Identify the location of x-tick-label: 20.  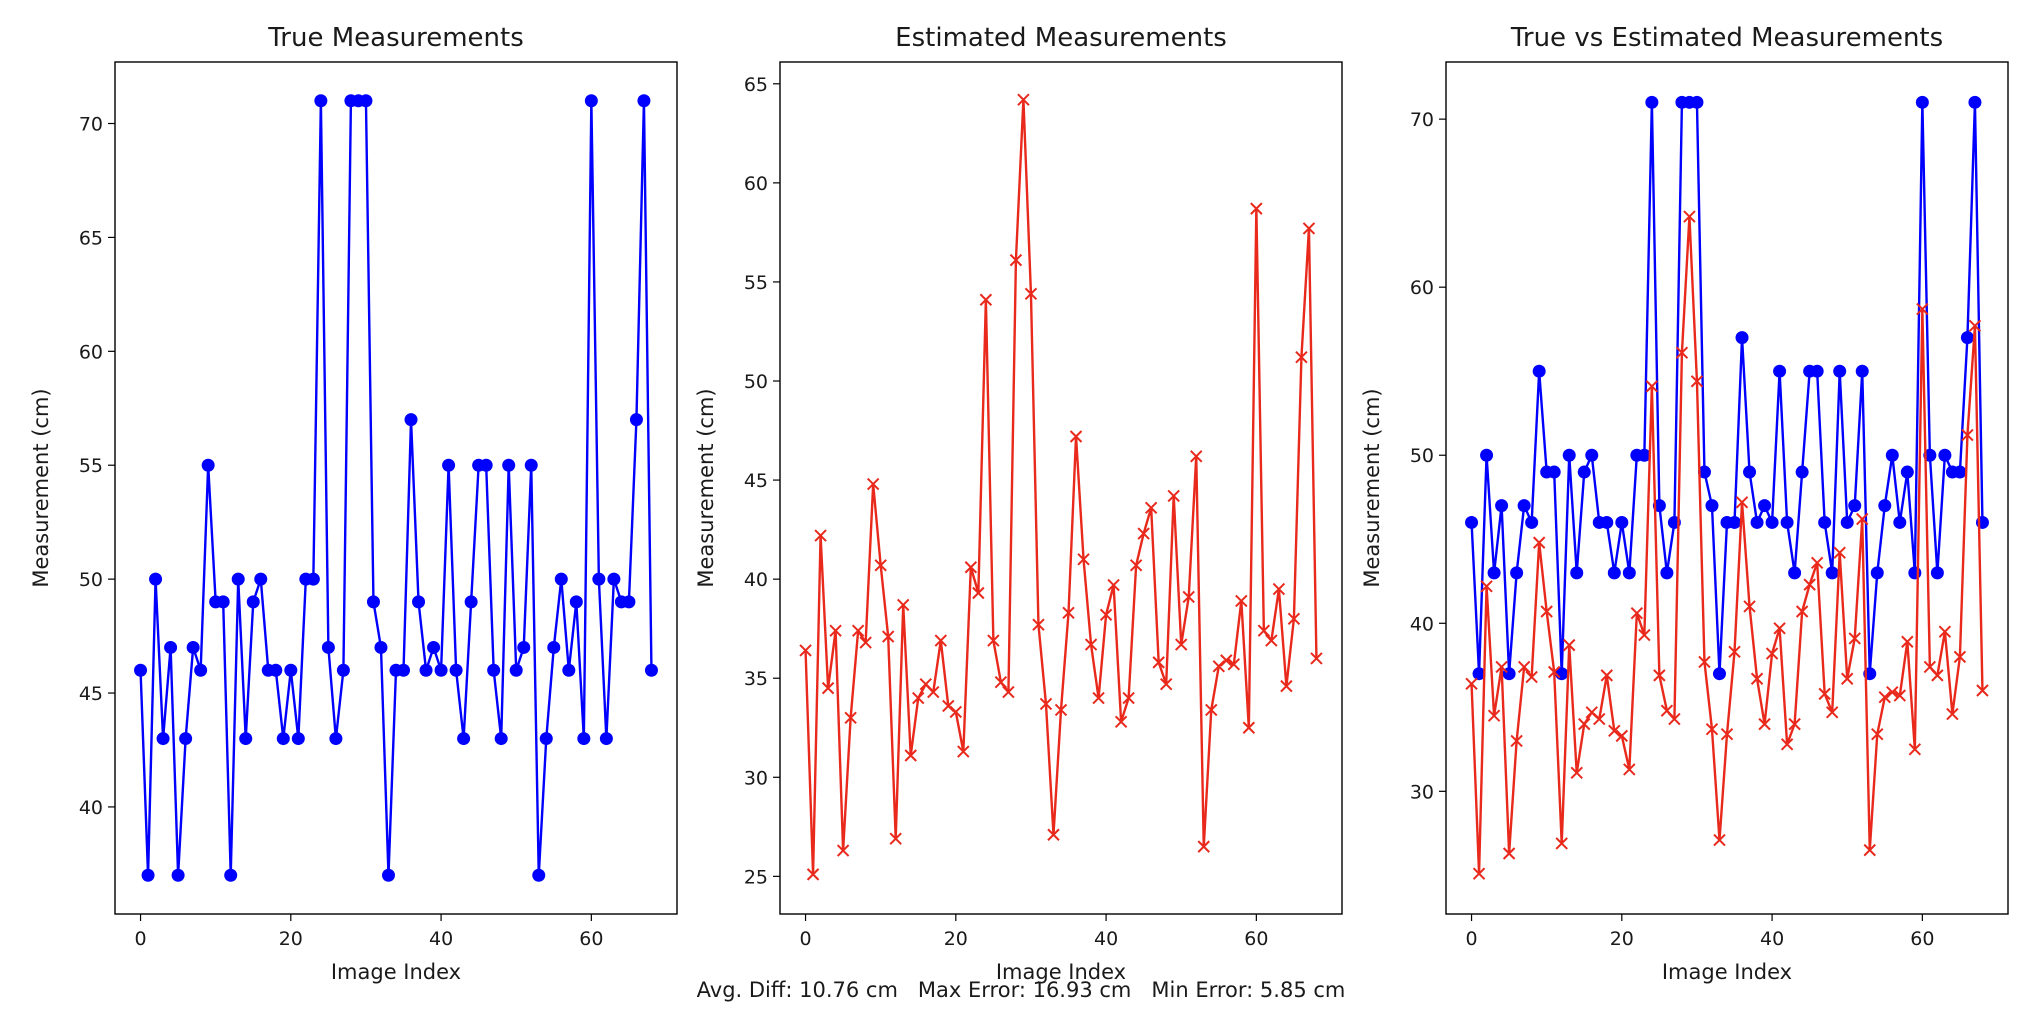
(291, 939).